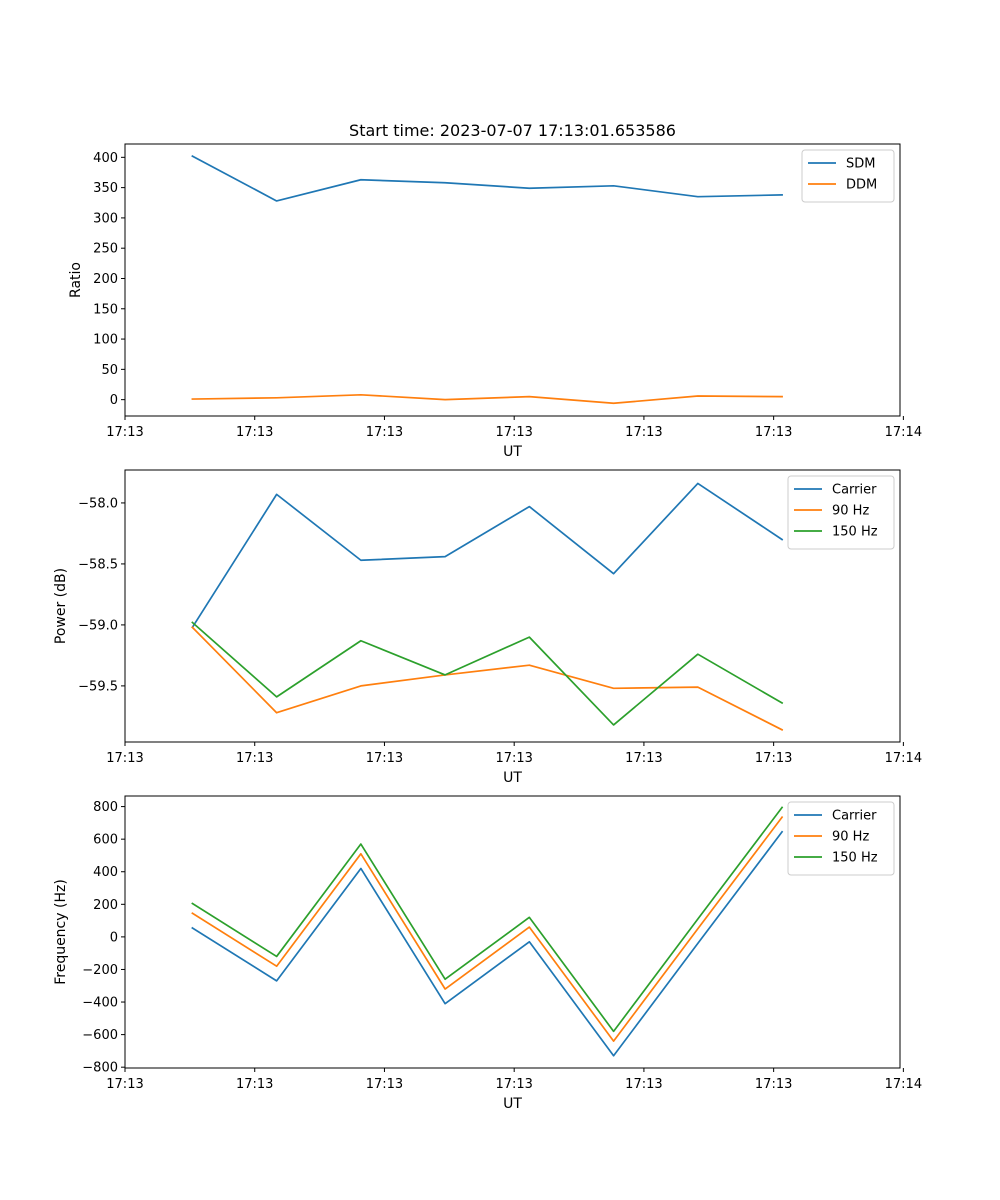 The image size is (1000, 1200). I want to click on series-line-ddm, so click(487, 399).